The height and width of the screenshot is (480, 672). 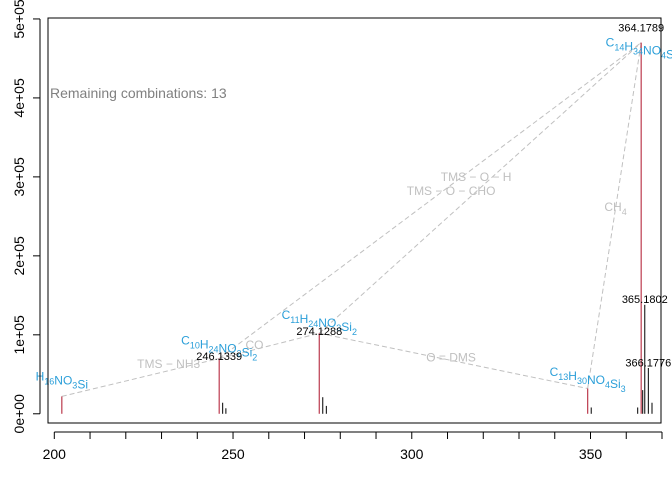 I want to click on loss-label-text: TMS − NH3, so click(x=168, y=364).